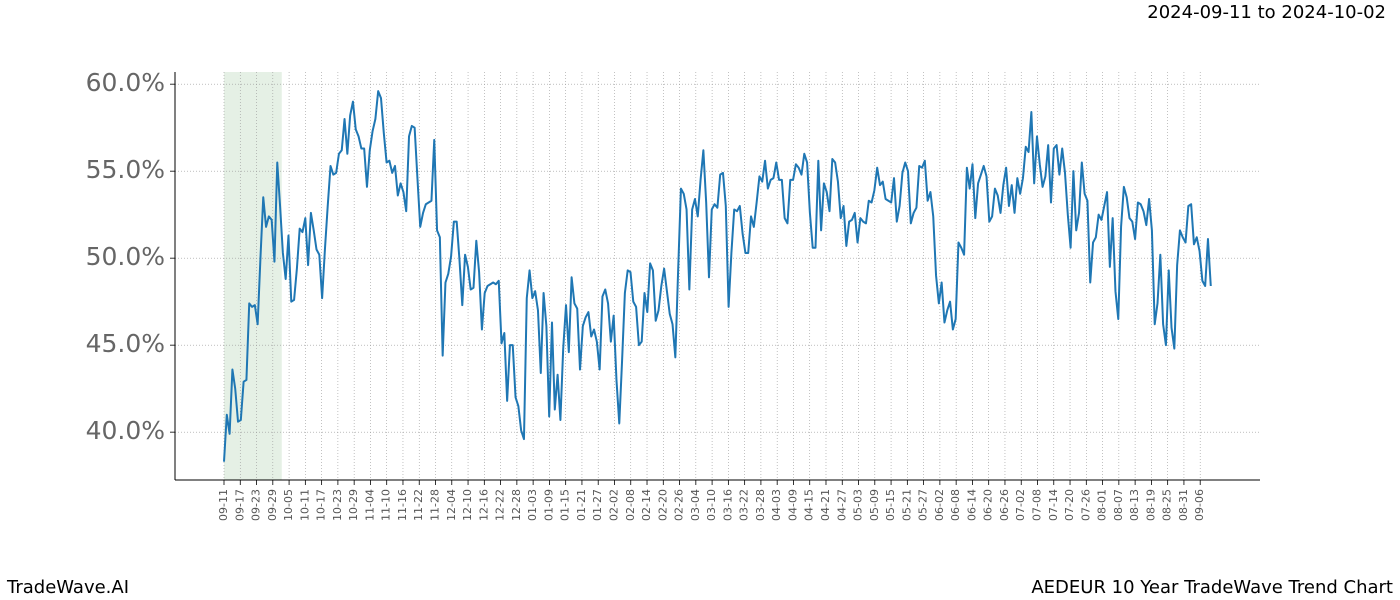  I want to click on x-tick-label: 07-20, so click(1069, 505).